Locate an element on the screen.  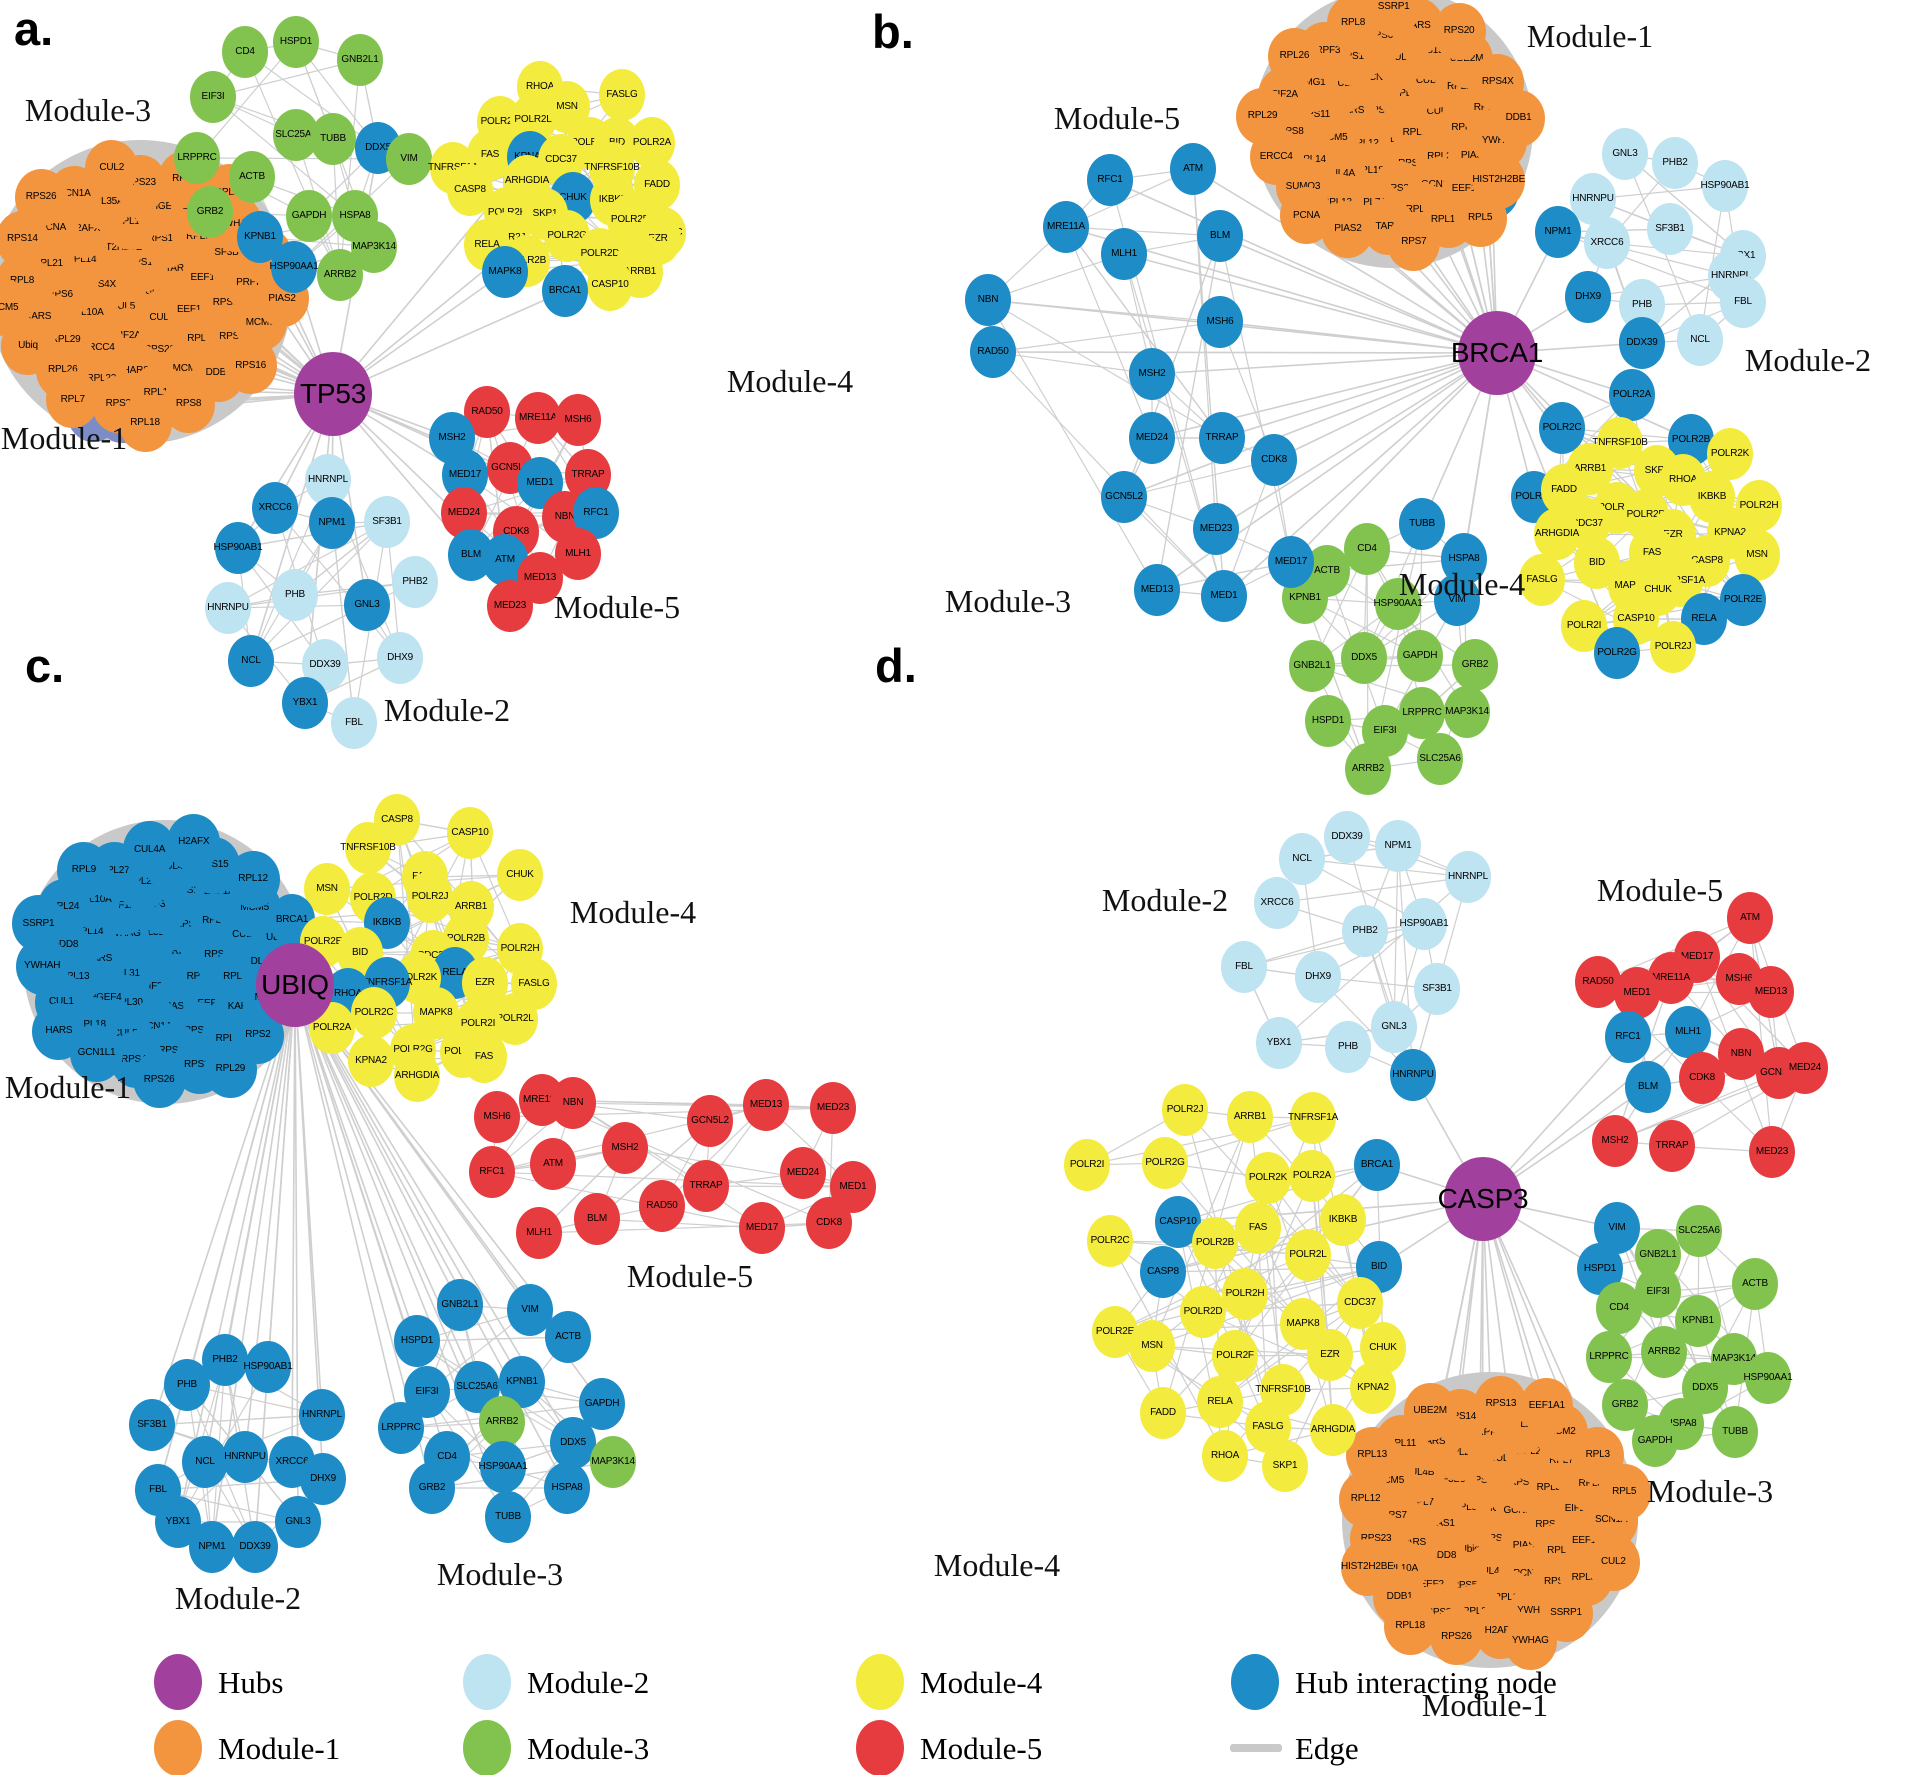
node-XRCC6: XRCC6 is located at coordinates (1277, 903).